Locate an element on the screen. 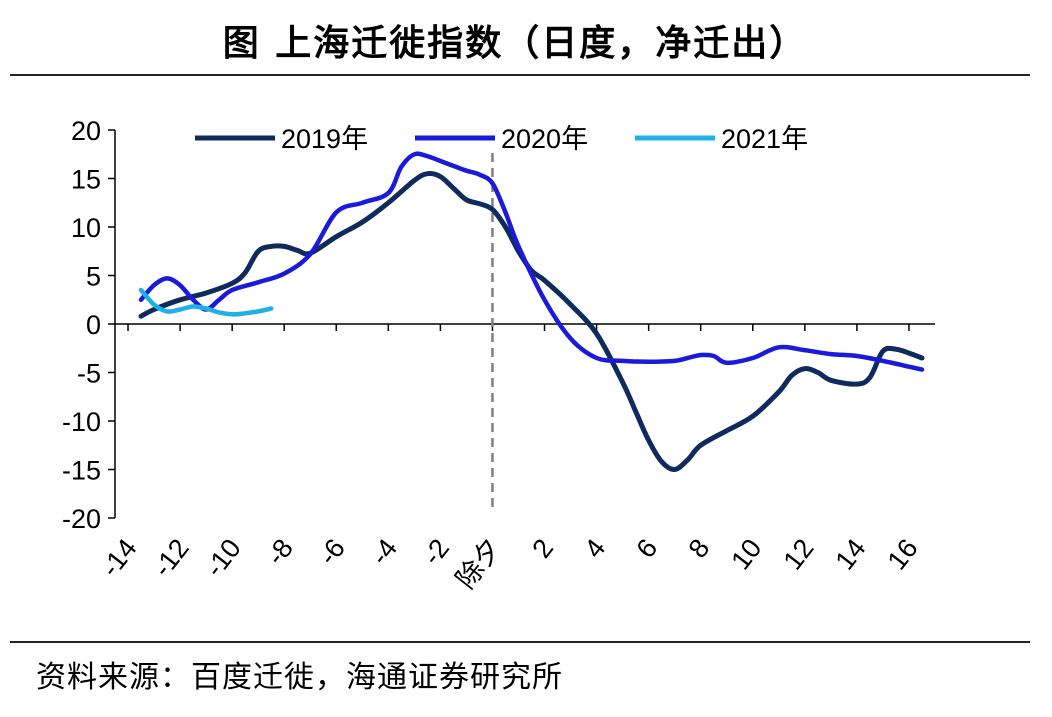 This screenshot has height=717, width=1052. source-divider is located at coordinates (520, 642).